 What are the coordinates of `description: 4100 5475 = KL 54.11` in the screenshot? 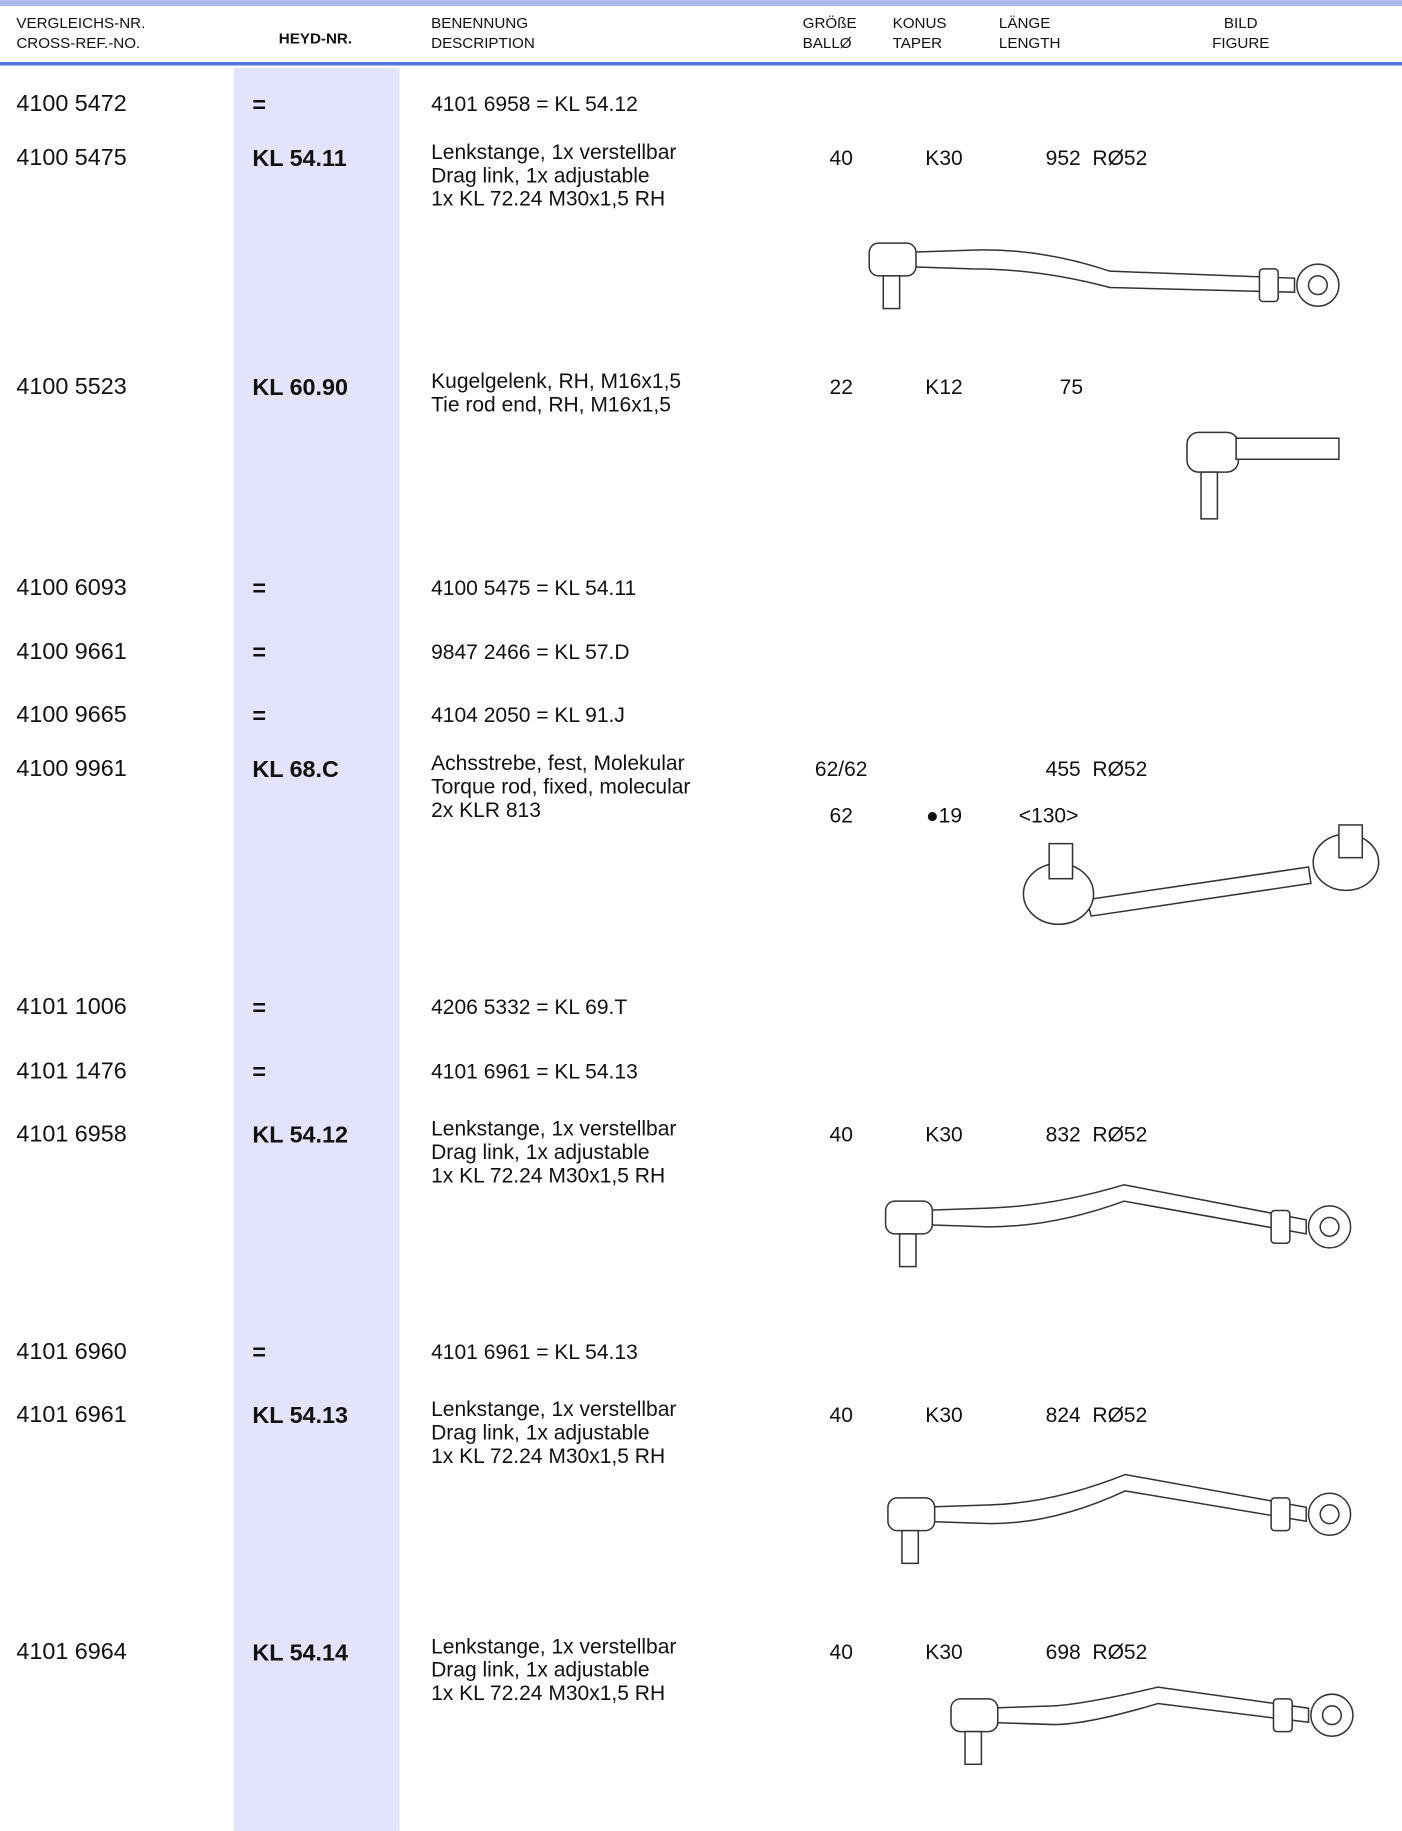 It's located at (533, 588).